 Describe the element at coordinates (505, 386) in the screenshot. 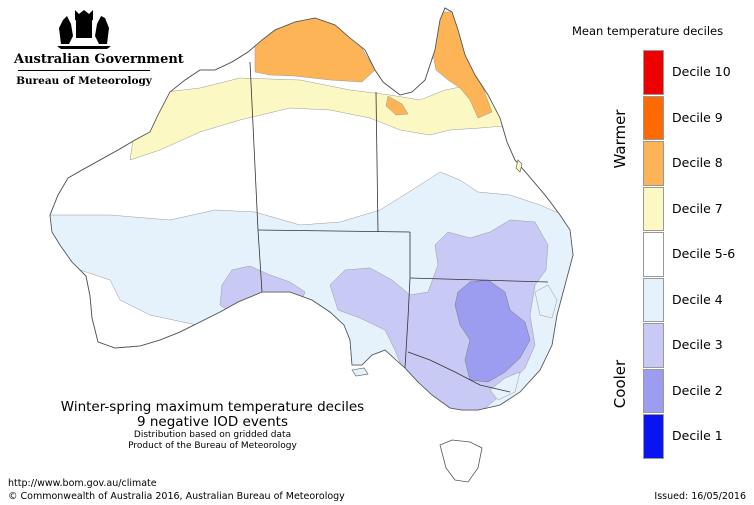

I see `region-decile-4-southeast-coast` at that location.